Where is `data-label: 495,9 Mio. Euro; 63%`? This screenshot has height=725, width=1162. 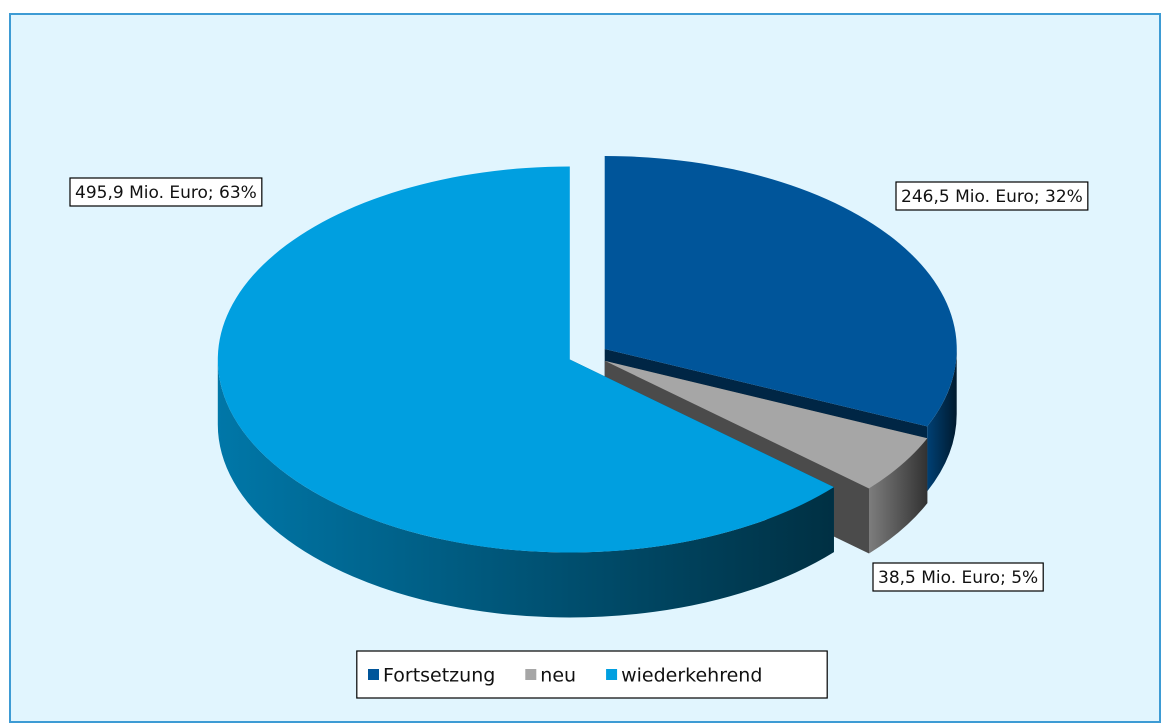
data-label: 495,9 Mio. Euro; 63% is located at coordinates (166, 193).